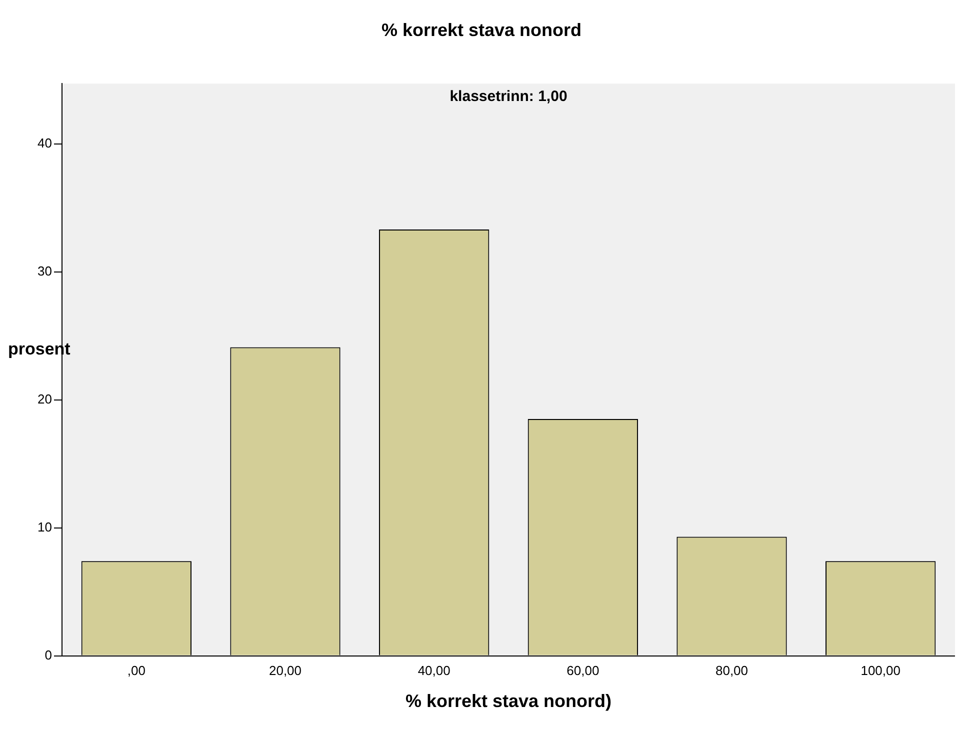 The width and height of the screenshot is (963, 729). Describe the element at coordinates (285, 670) in the screenshot. I see `x-tick-label: 20,00` at that location.